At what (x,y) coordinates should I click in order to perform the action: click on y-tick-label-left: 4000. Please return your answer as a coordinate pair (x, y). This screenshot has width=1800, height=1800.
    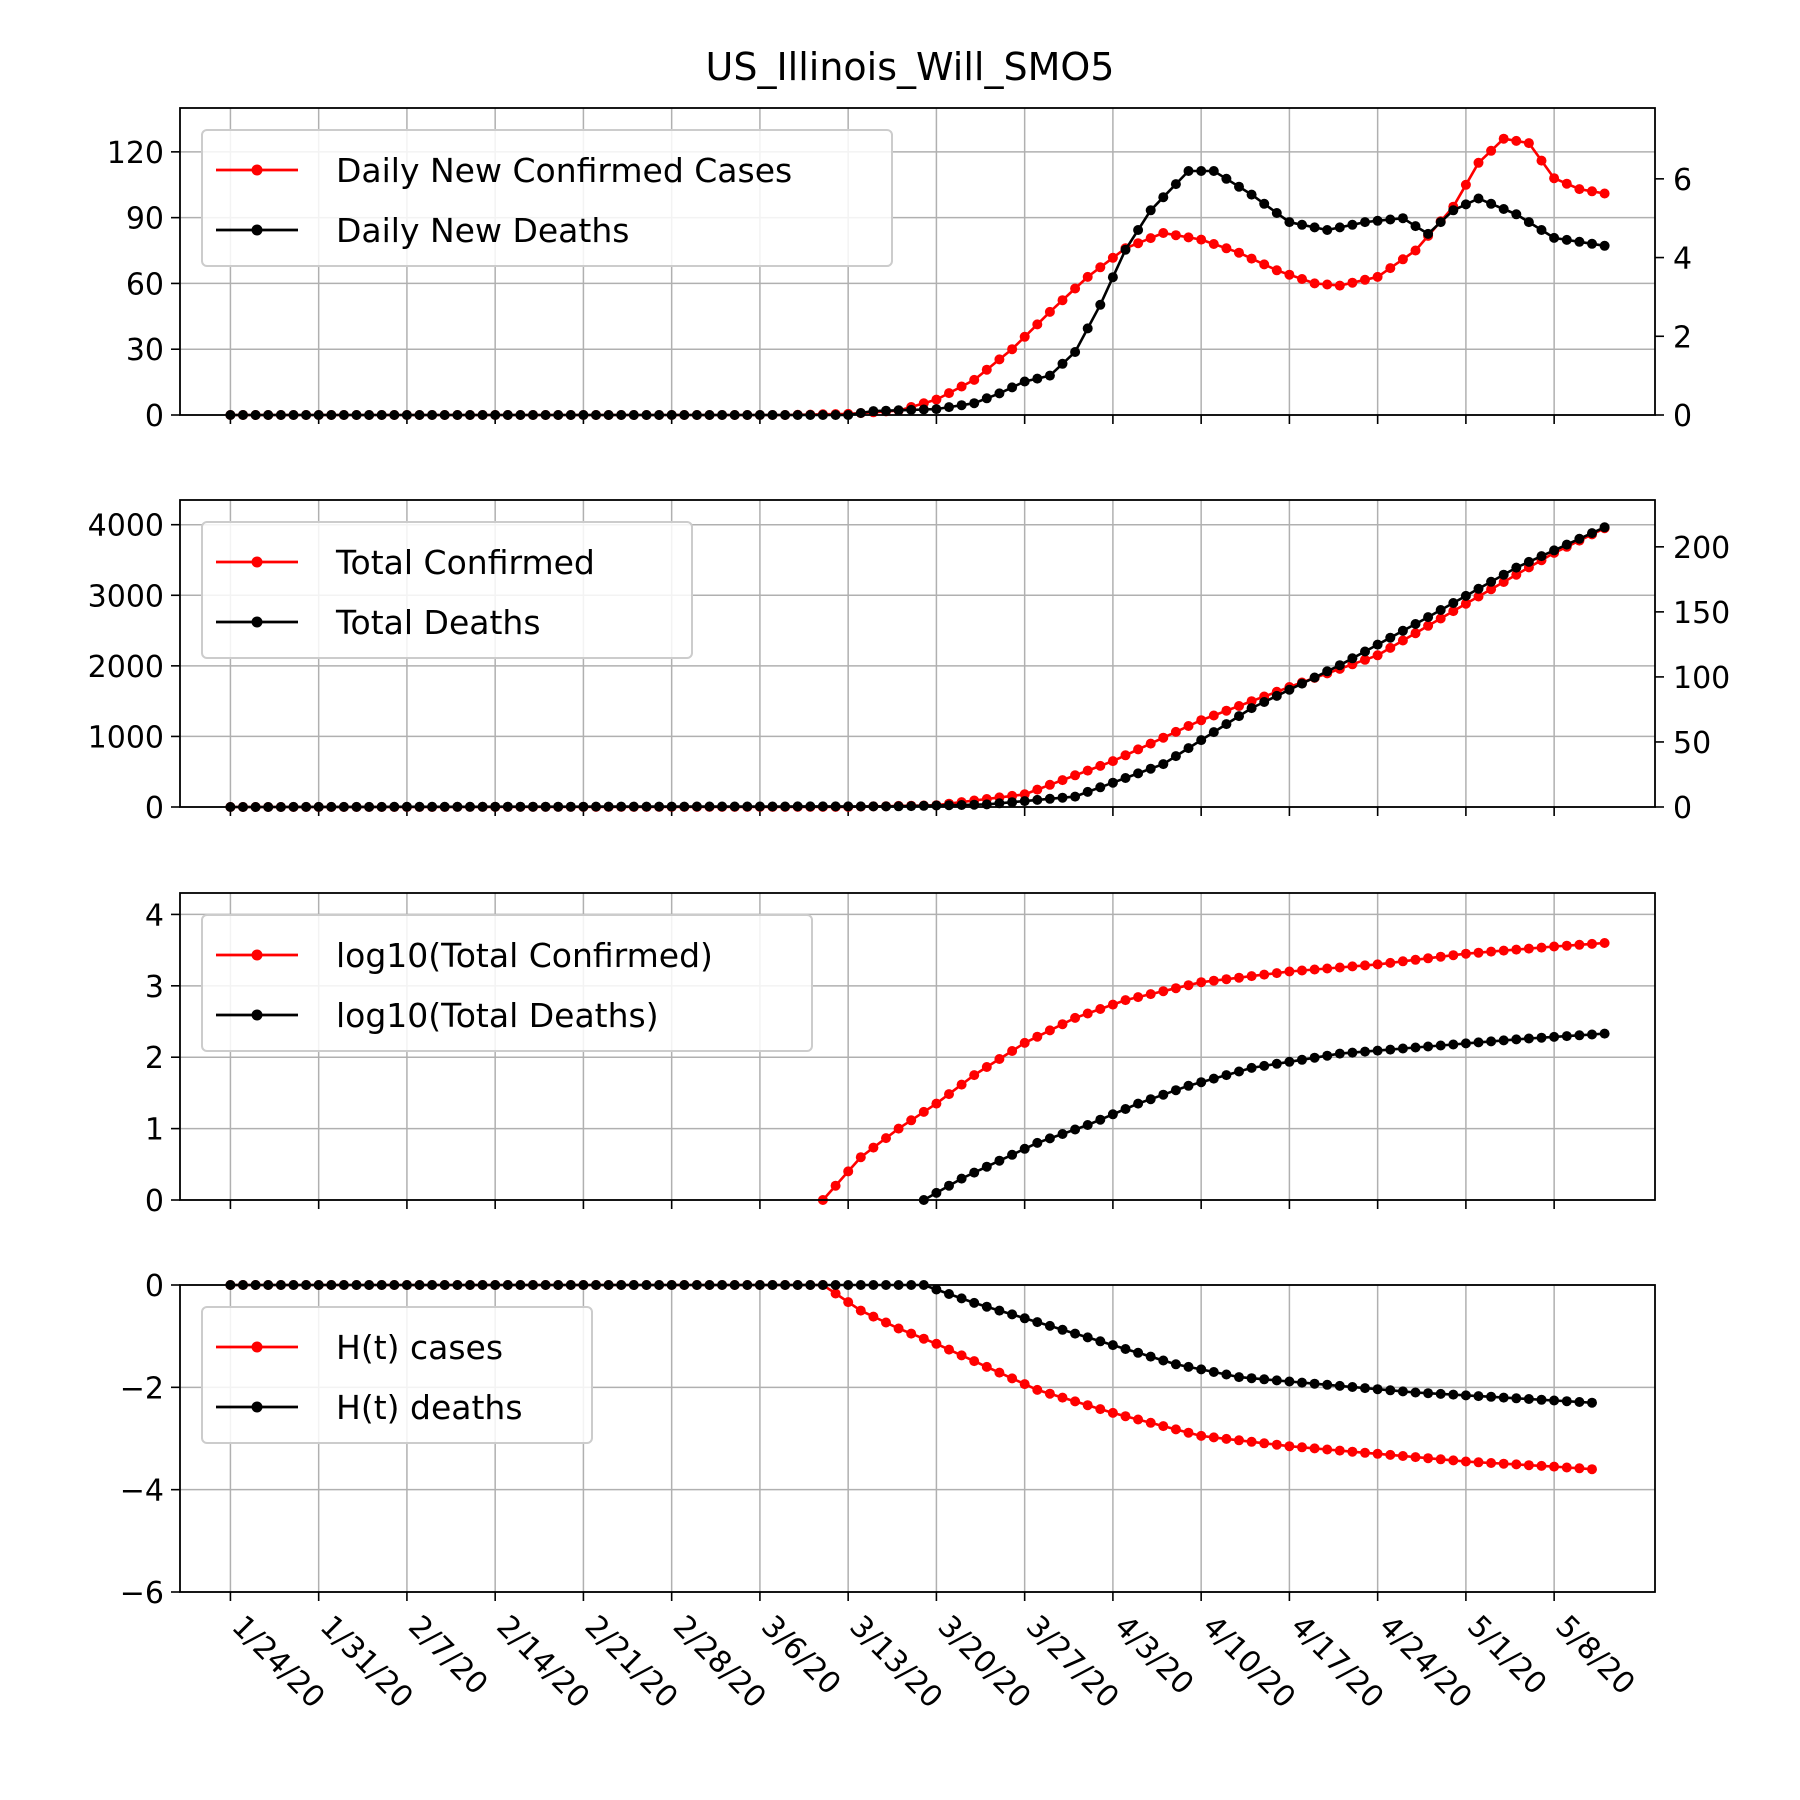
    Looking at the image, I should click on (126, 526).